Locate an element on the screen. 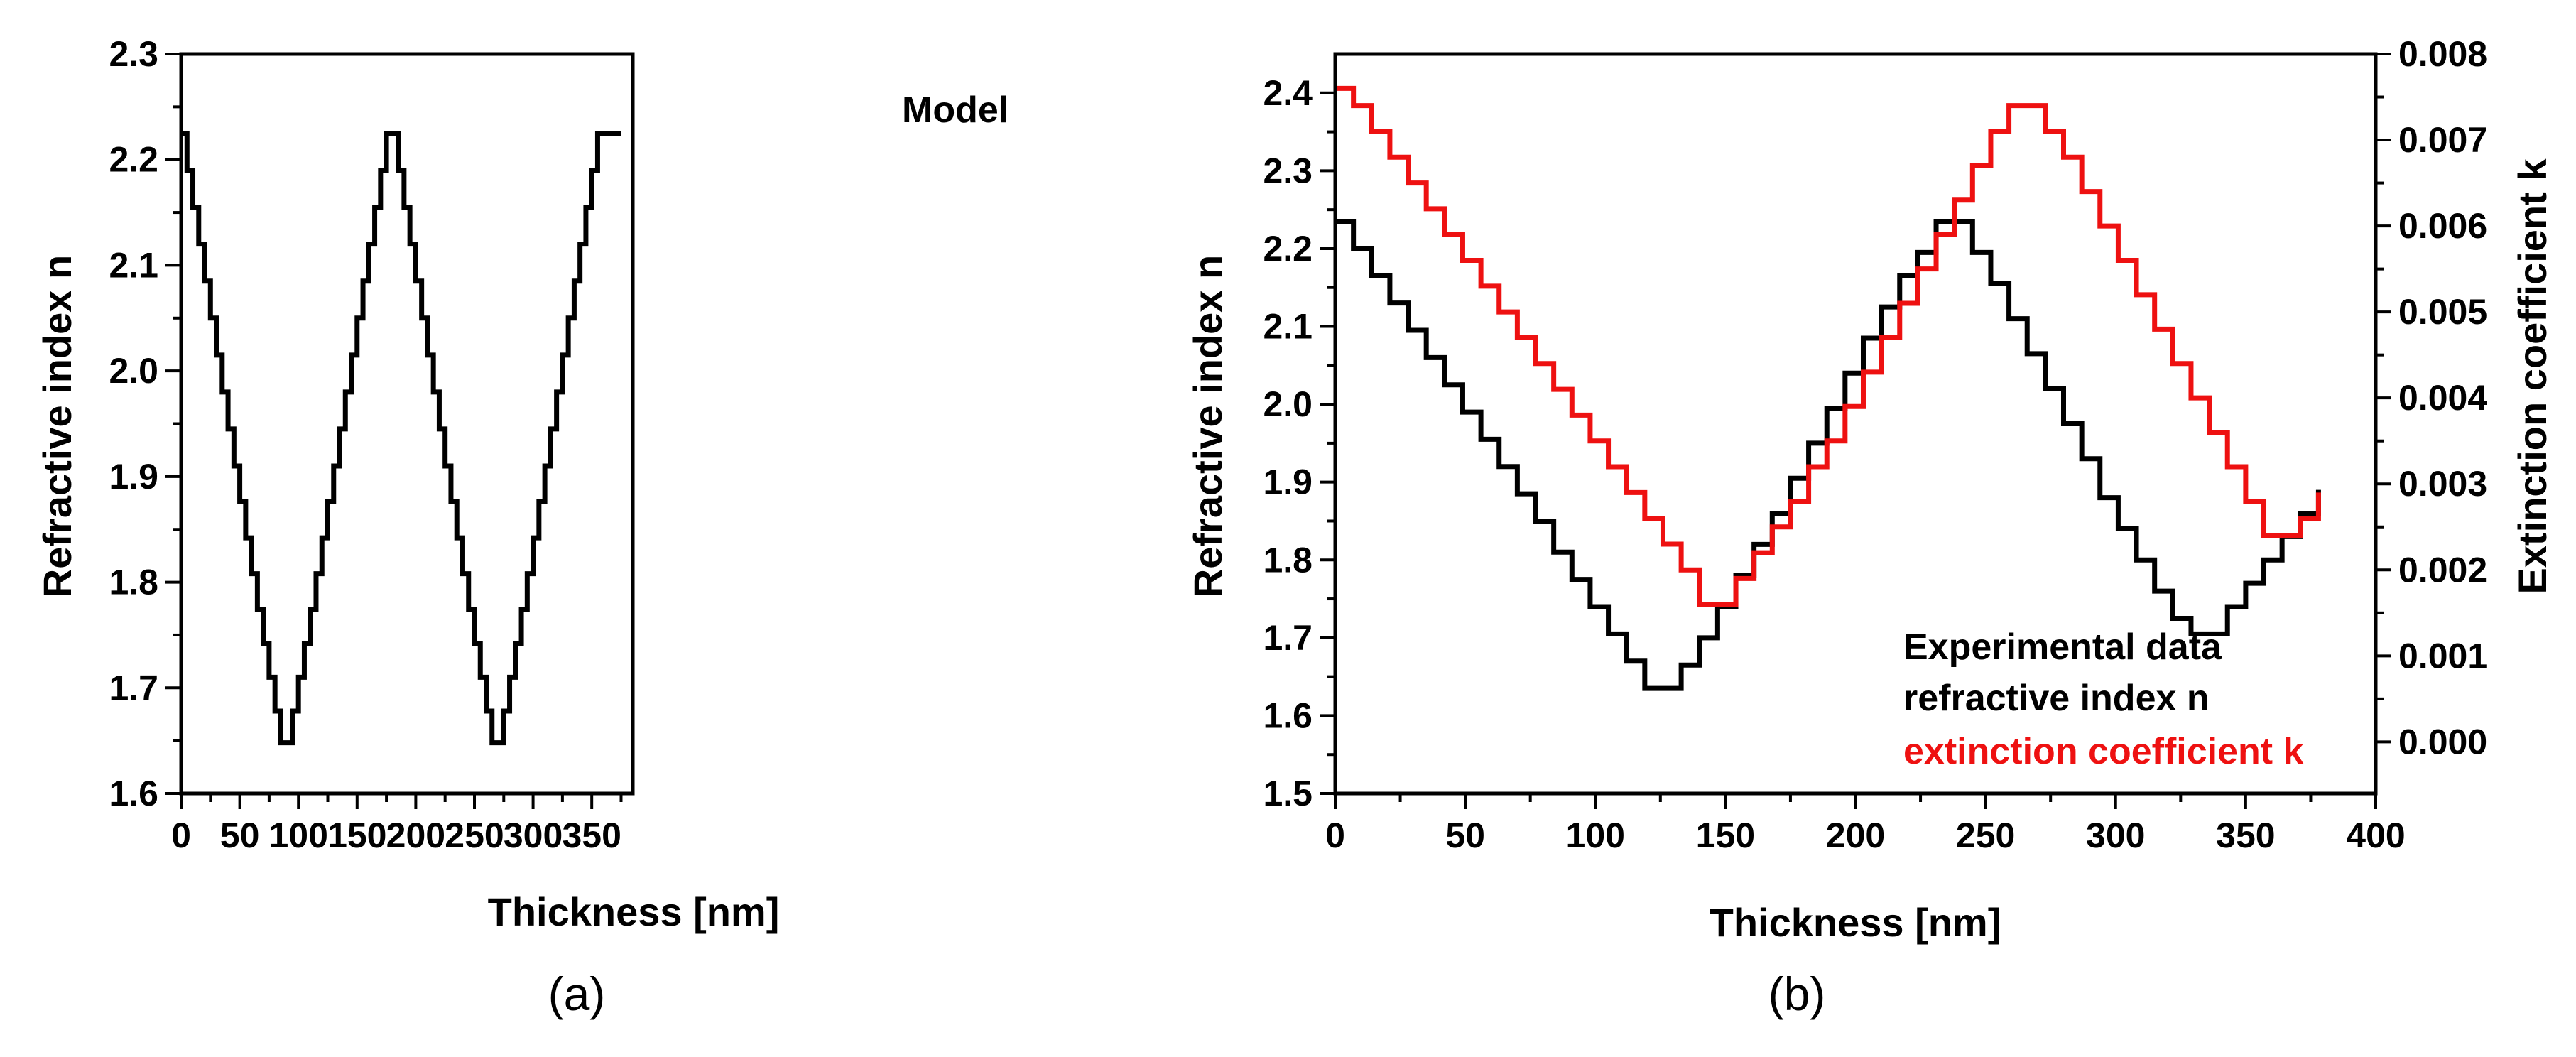 The height and width of the screenshot is (1057, 2576). panel-b-y2-tick-label: 0.004 is located at coordinates (2442, 398).